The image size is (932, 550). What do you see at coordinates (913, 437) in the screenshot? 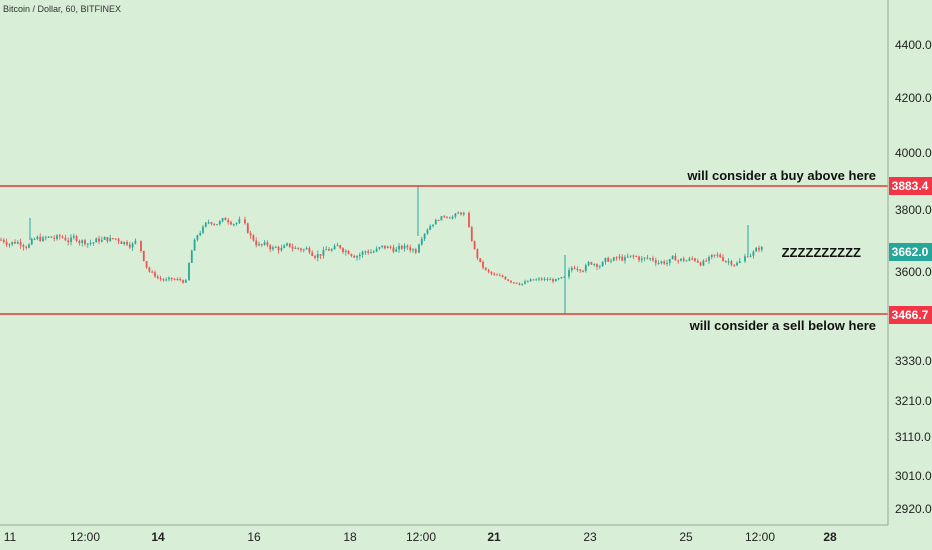
I see `price-tick-label: 3110.0` at bounding box center [913, 437].